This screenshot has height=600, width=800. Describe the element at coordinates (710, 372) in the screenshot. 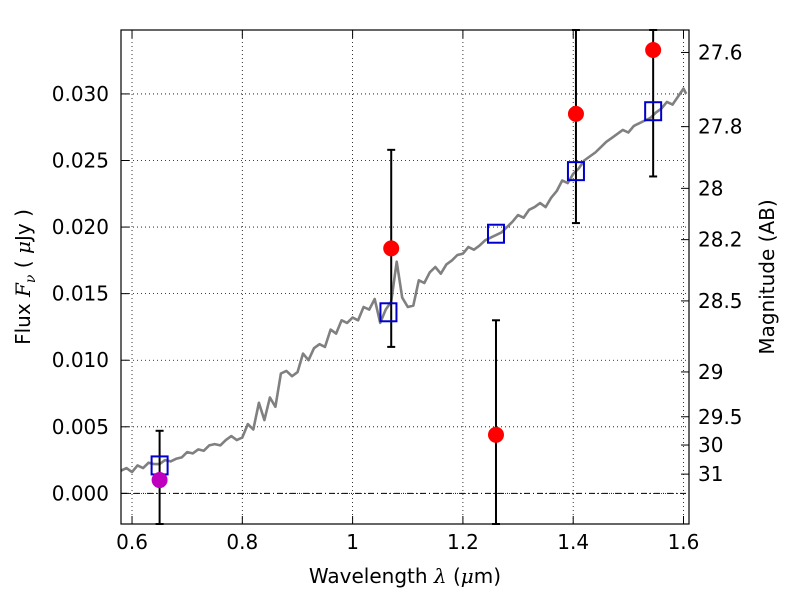

I see `magnitude-tick-label: 29` at that location.